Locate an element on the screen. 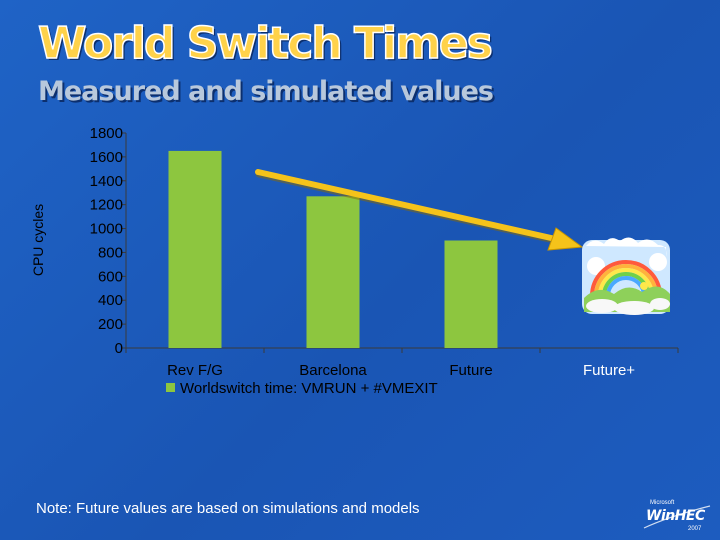  y-tick-label: 1000 is located at coordinates (106, 229).